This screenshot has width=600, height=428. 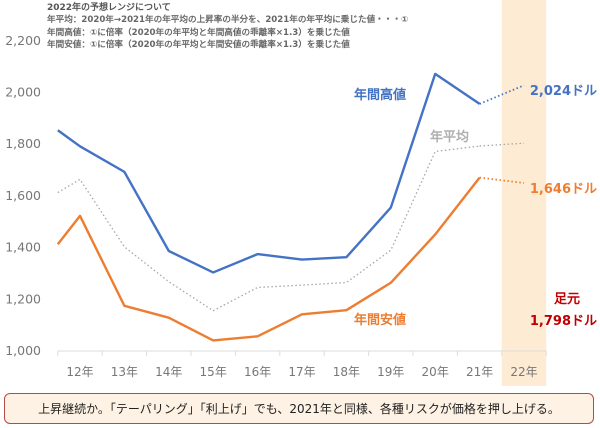 What do you see at coordinates (449, 137) in the screenshot?
I see `series-label-average: 年平均` at bounding box center [449, 137].